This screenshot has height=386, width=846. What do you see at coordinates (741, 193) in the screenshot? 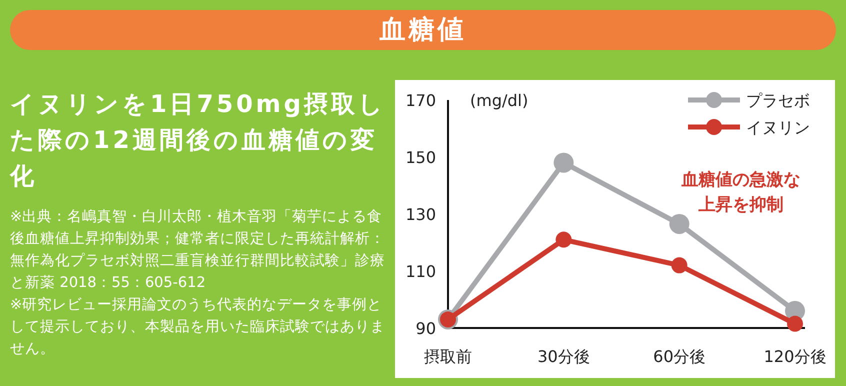
I see `annotation: 血糖値の急激な上昇を抑制` at bounding box center [741, 193].